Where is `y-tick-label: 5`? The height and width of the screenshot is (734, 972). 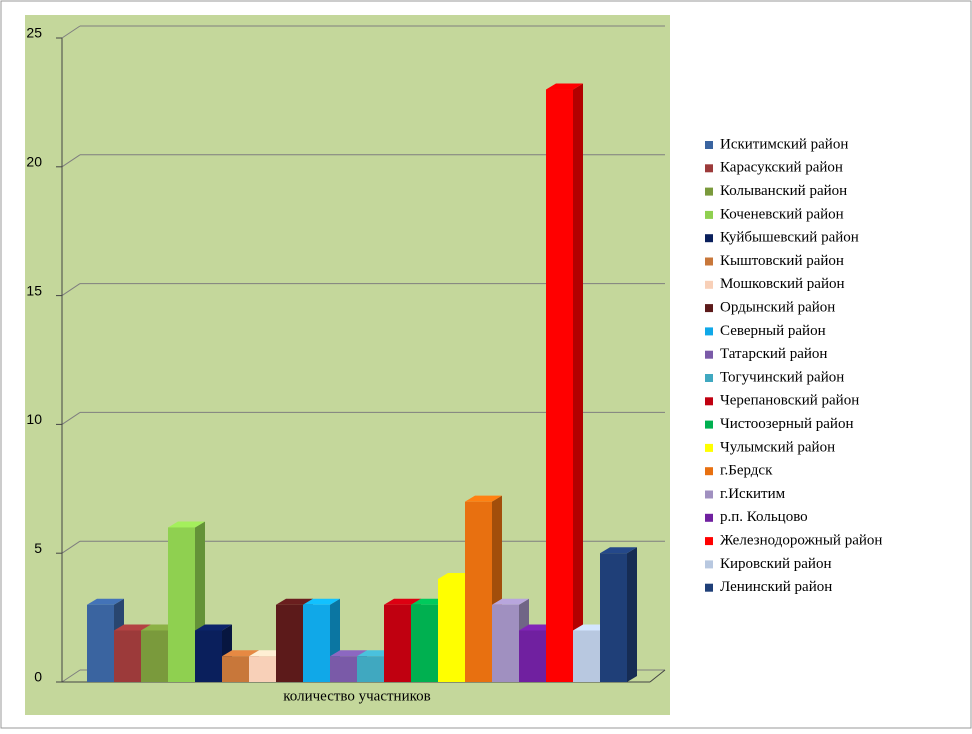
y-tick-label: 5 is located at coordinates (38, 548).